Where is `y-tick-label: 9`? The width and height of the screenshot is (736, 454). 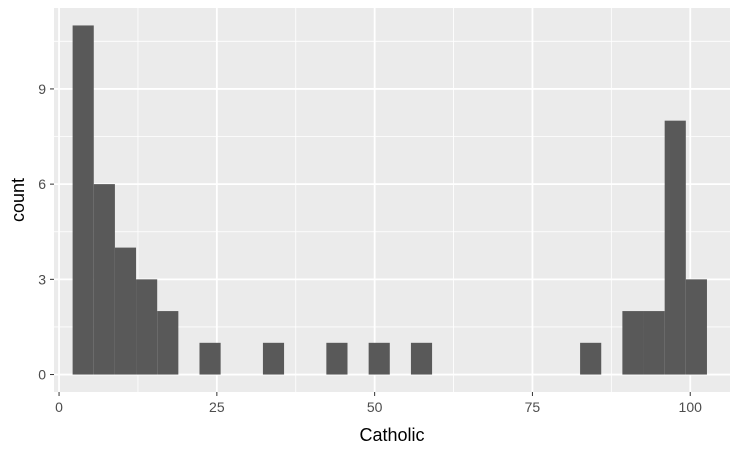 y-tick-label: 9 is located at coordinates (42, 89).